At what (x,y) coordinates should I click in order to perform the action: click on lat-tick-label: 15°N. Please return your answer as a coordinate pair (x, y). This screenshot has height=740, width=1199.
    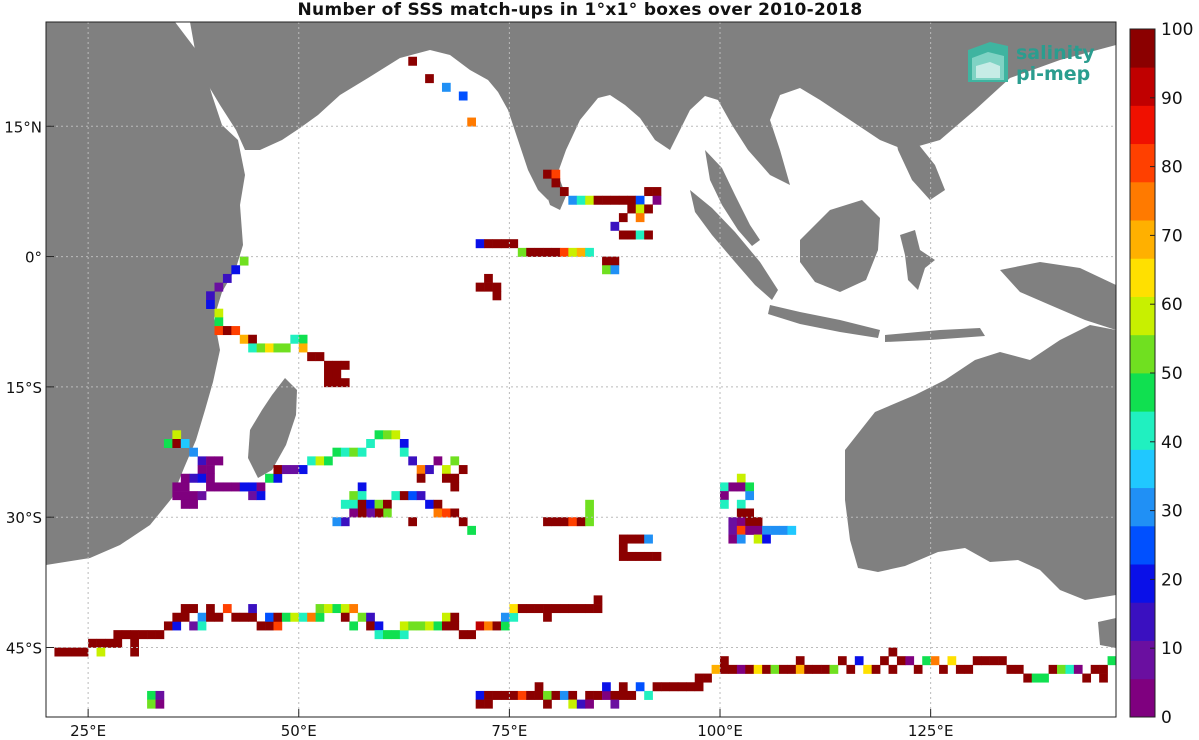
    Looking at the image, I should click on (23, 127).